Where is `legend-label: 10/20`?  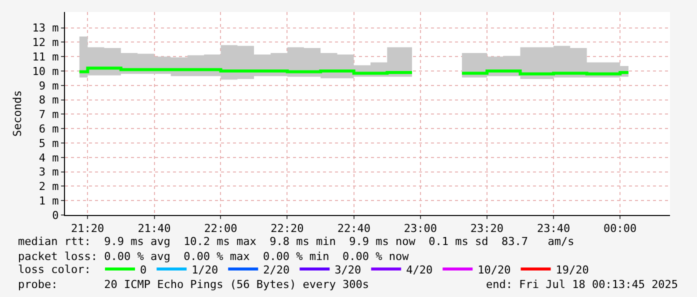
legend-label: 10/20 is located at coordinates (494, 269).